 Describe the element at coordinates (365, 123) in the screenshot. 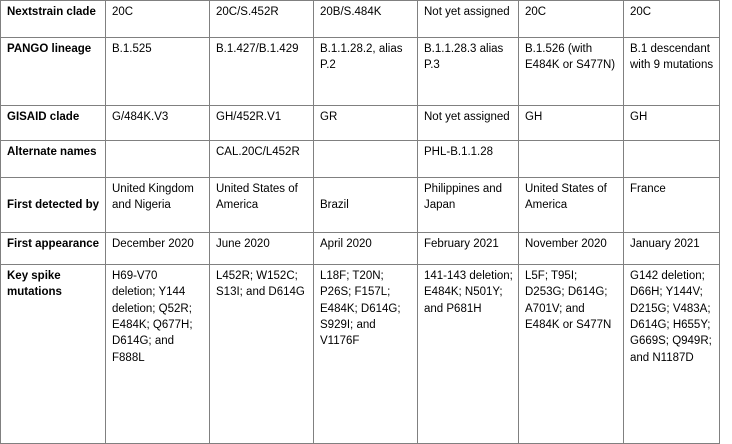

I see `cell-gisaid-clade-3: GR` at that location.